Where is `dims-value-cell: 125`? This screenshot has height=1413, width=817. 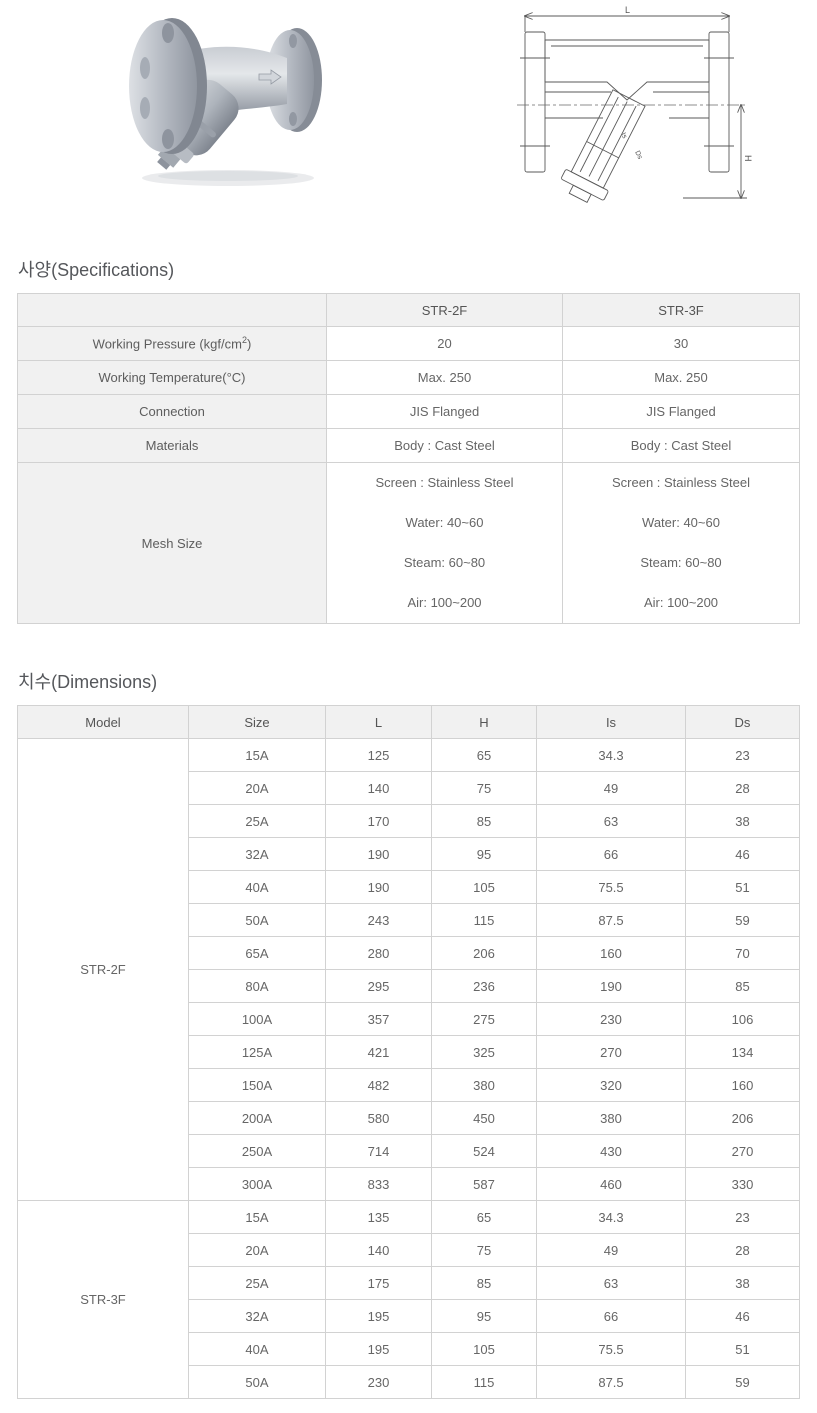
dims-value-cell: 125 is located at coordinates (378, 755).